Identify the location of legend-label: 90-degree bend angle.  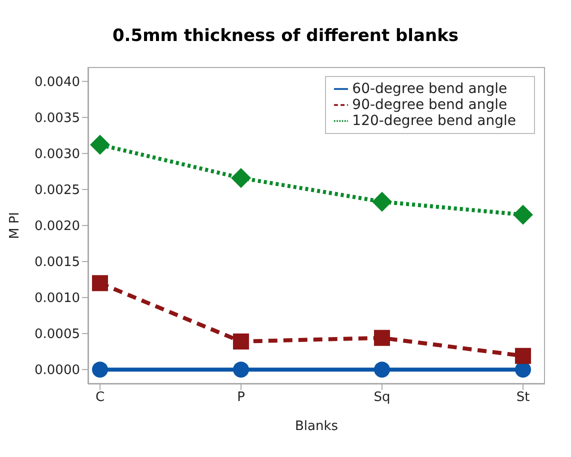
(430, 105).